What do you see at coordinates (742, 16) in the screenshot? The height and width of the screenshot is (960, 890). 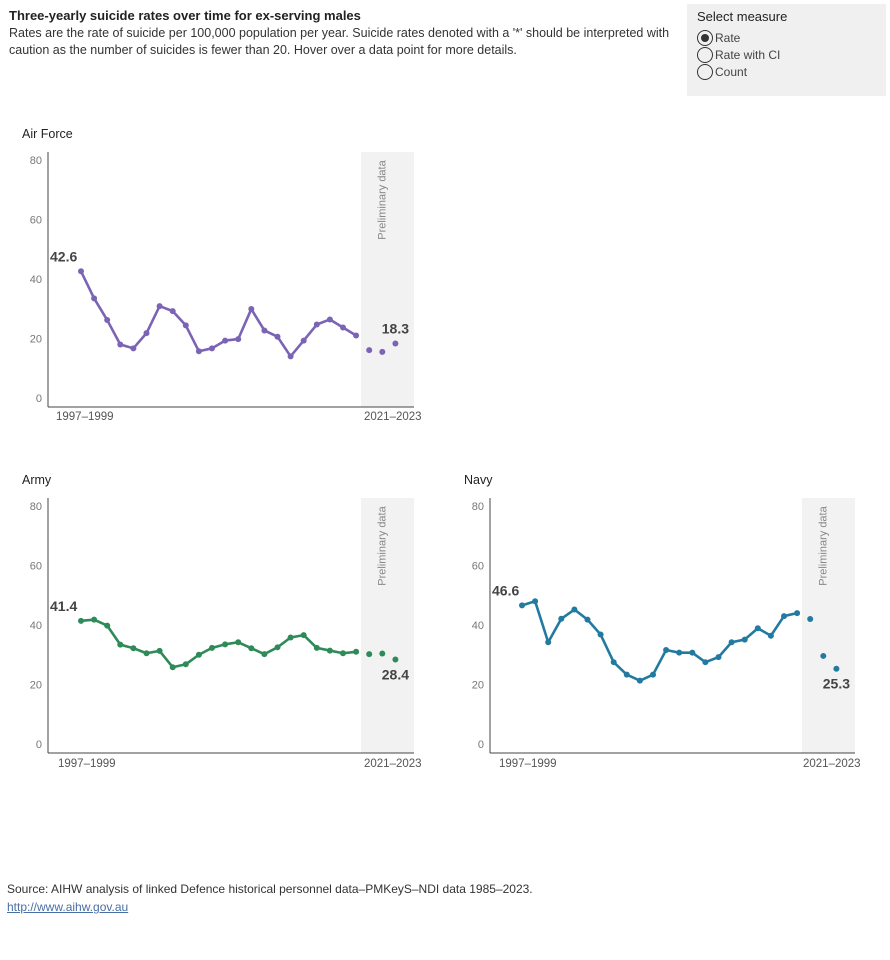 I see `measure-selector-title: Select measure` at bounding box center [742, 16].